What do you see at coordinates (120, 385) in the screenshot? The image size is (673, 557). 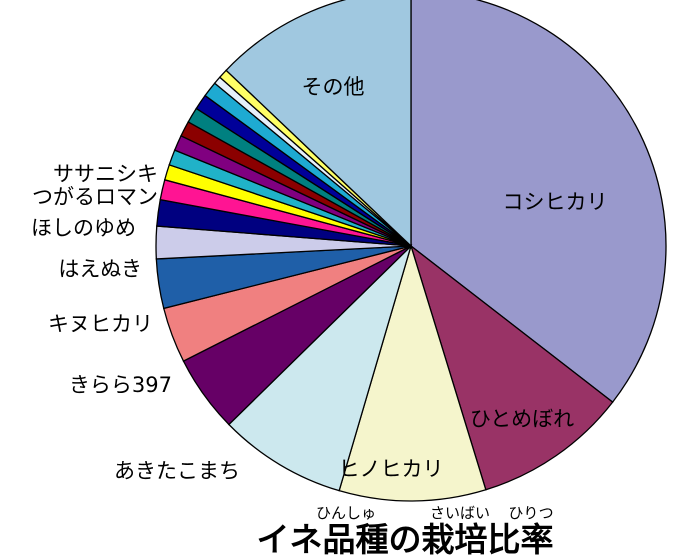 I see `label-kirara397: きらら397` at bounding box center [120, 385].